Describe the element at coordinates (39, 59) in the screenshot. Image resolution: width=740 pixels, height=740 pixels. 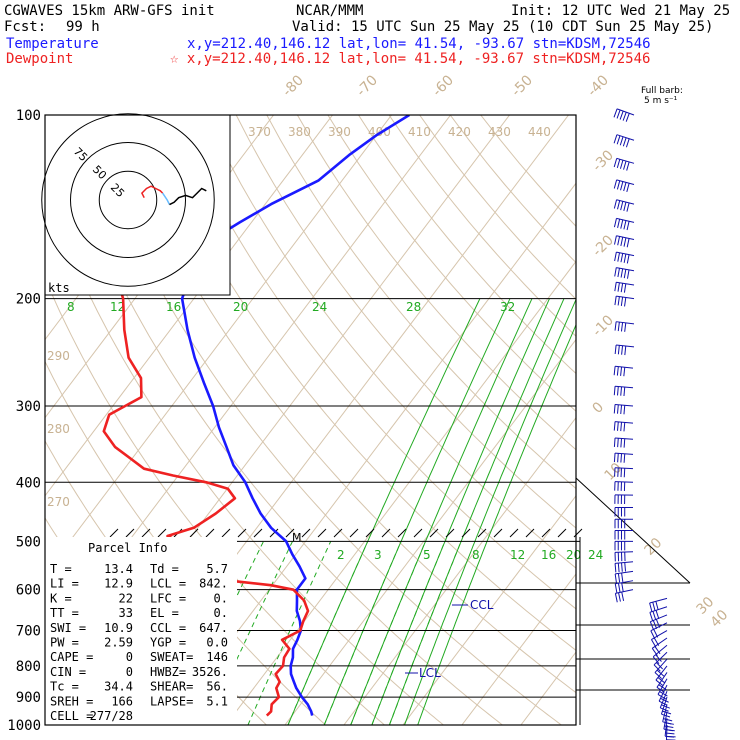
I see `dewpoint-legend-label: Dewpoint` at that location.